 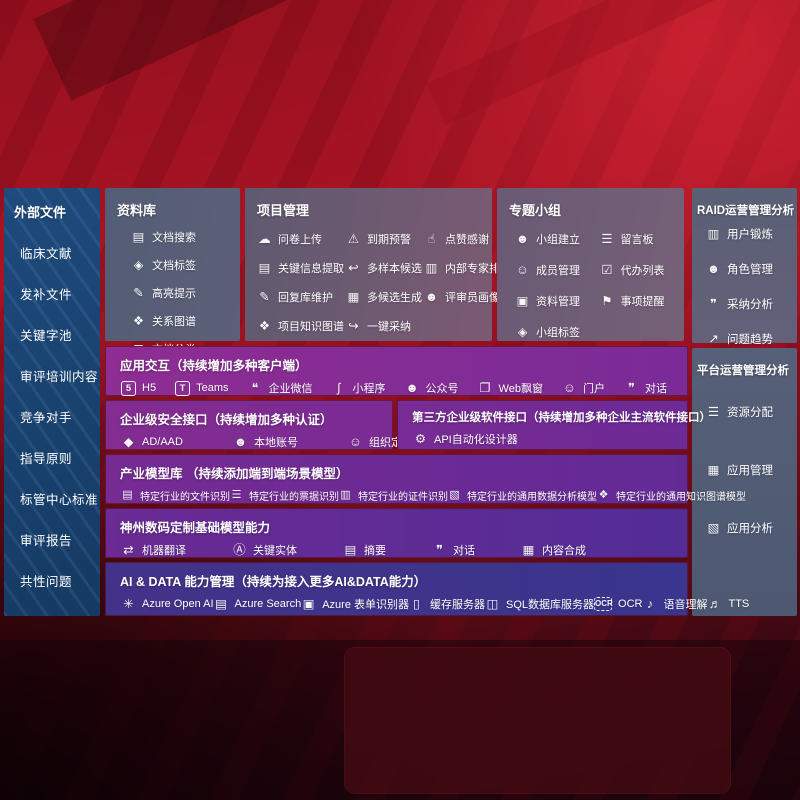 I want to click on feature-item: ▤ Azure Search, so click(x=257, y=604).